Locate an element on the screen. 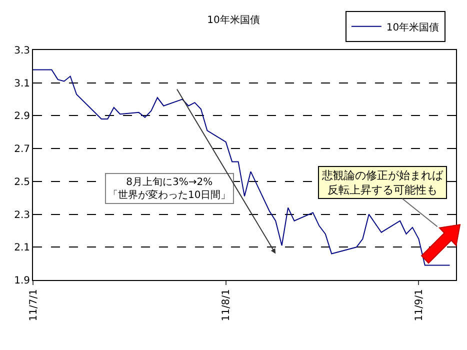  x-tick-label: 11/7/1 is located at coordinates (34, 305).